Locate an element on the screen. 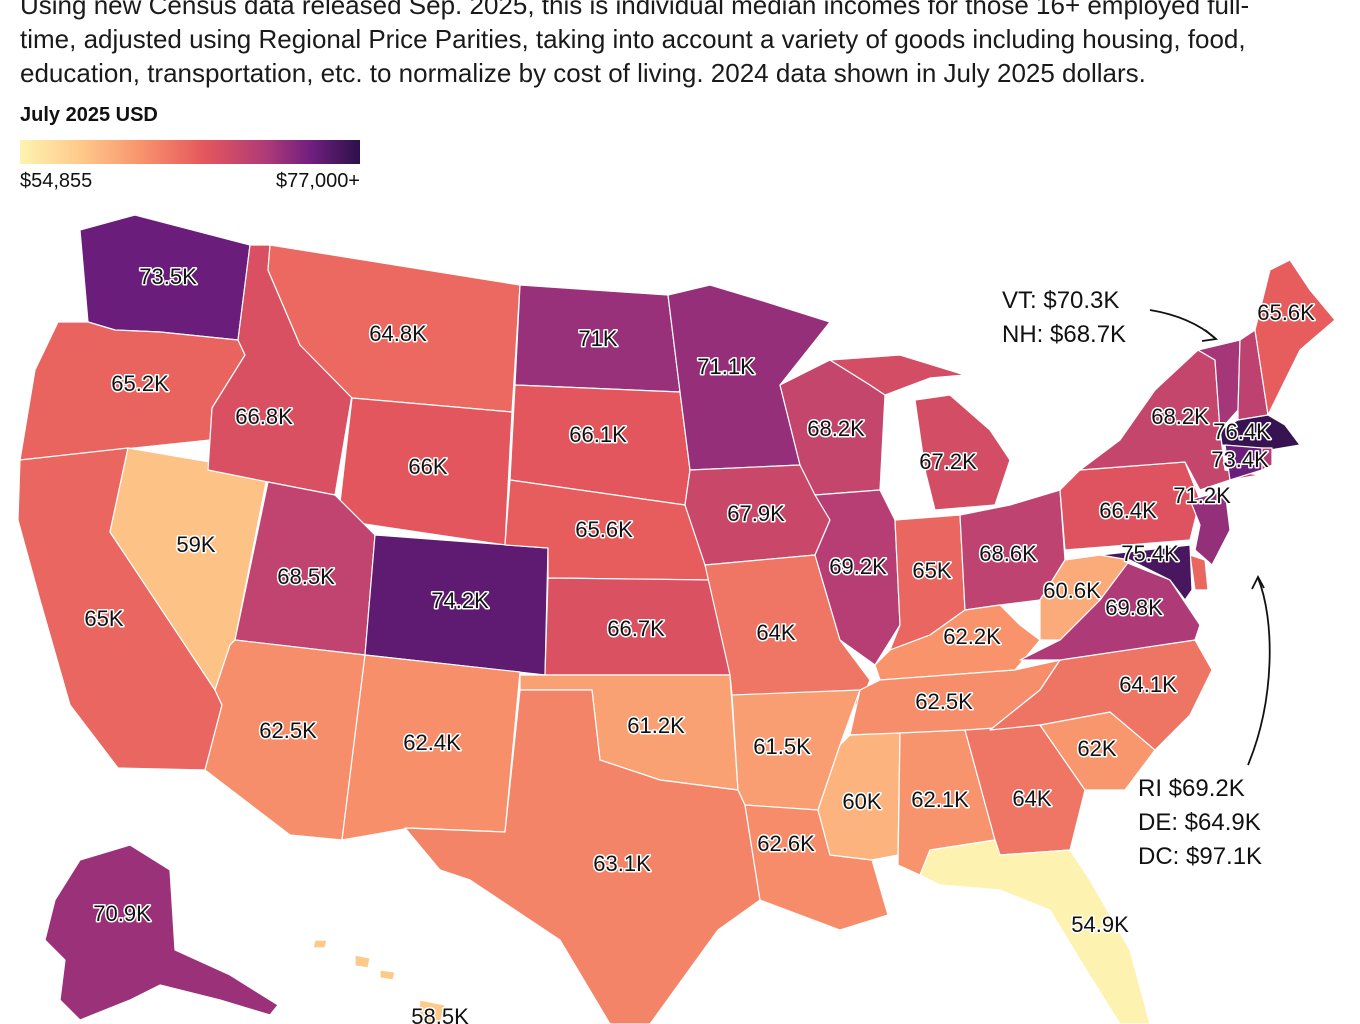  value-label-ar: 61.5K is located at coordinates (782, 746).